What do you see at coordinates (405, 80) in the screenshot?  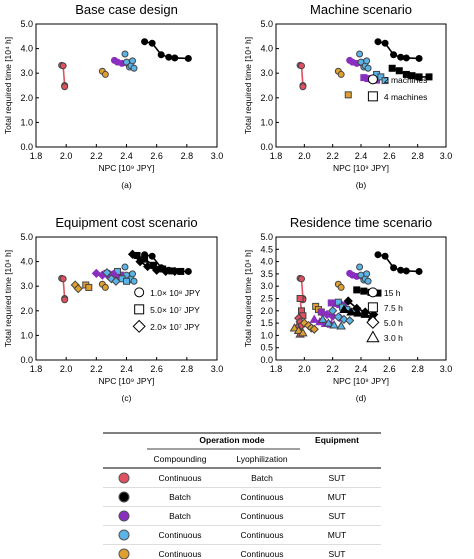 I see `legend-label: 2 machines` at bounding box center [405, 80].